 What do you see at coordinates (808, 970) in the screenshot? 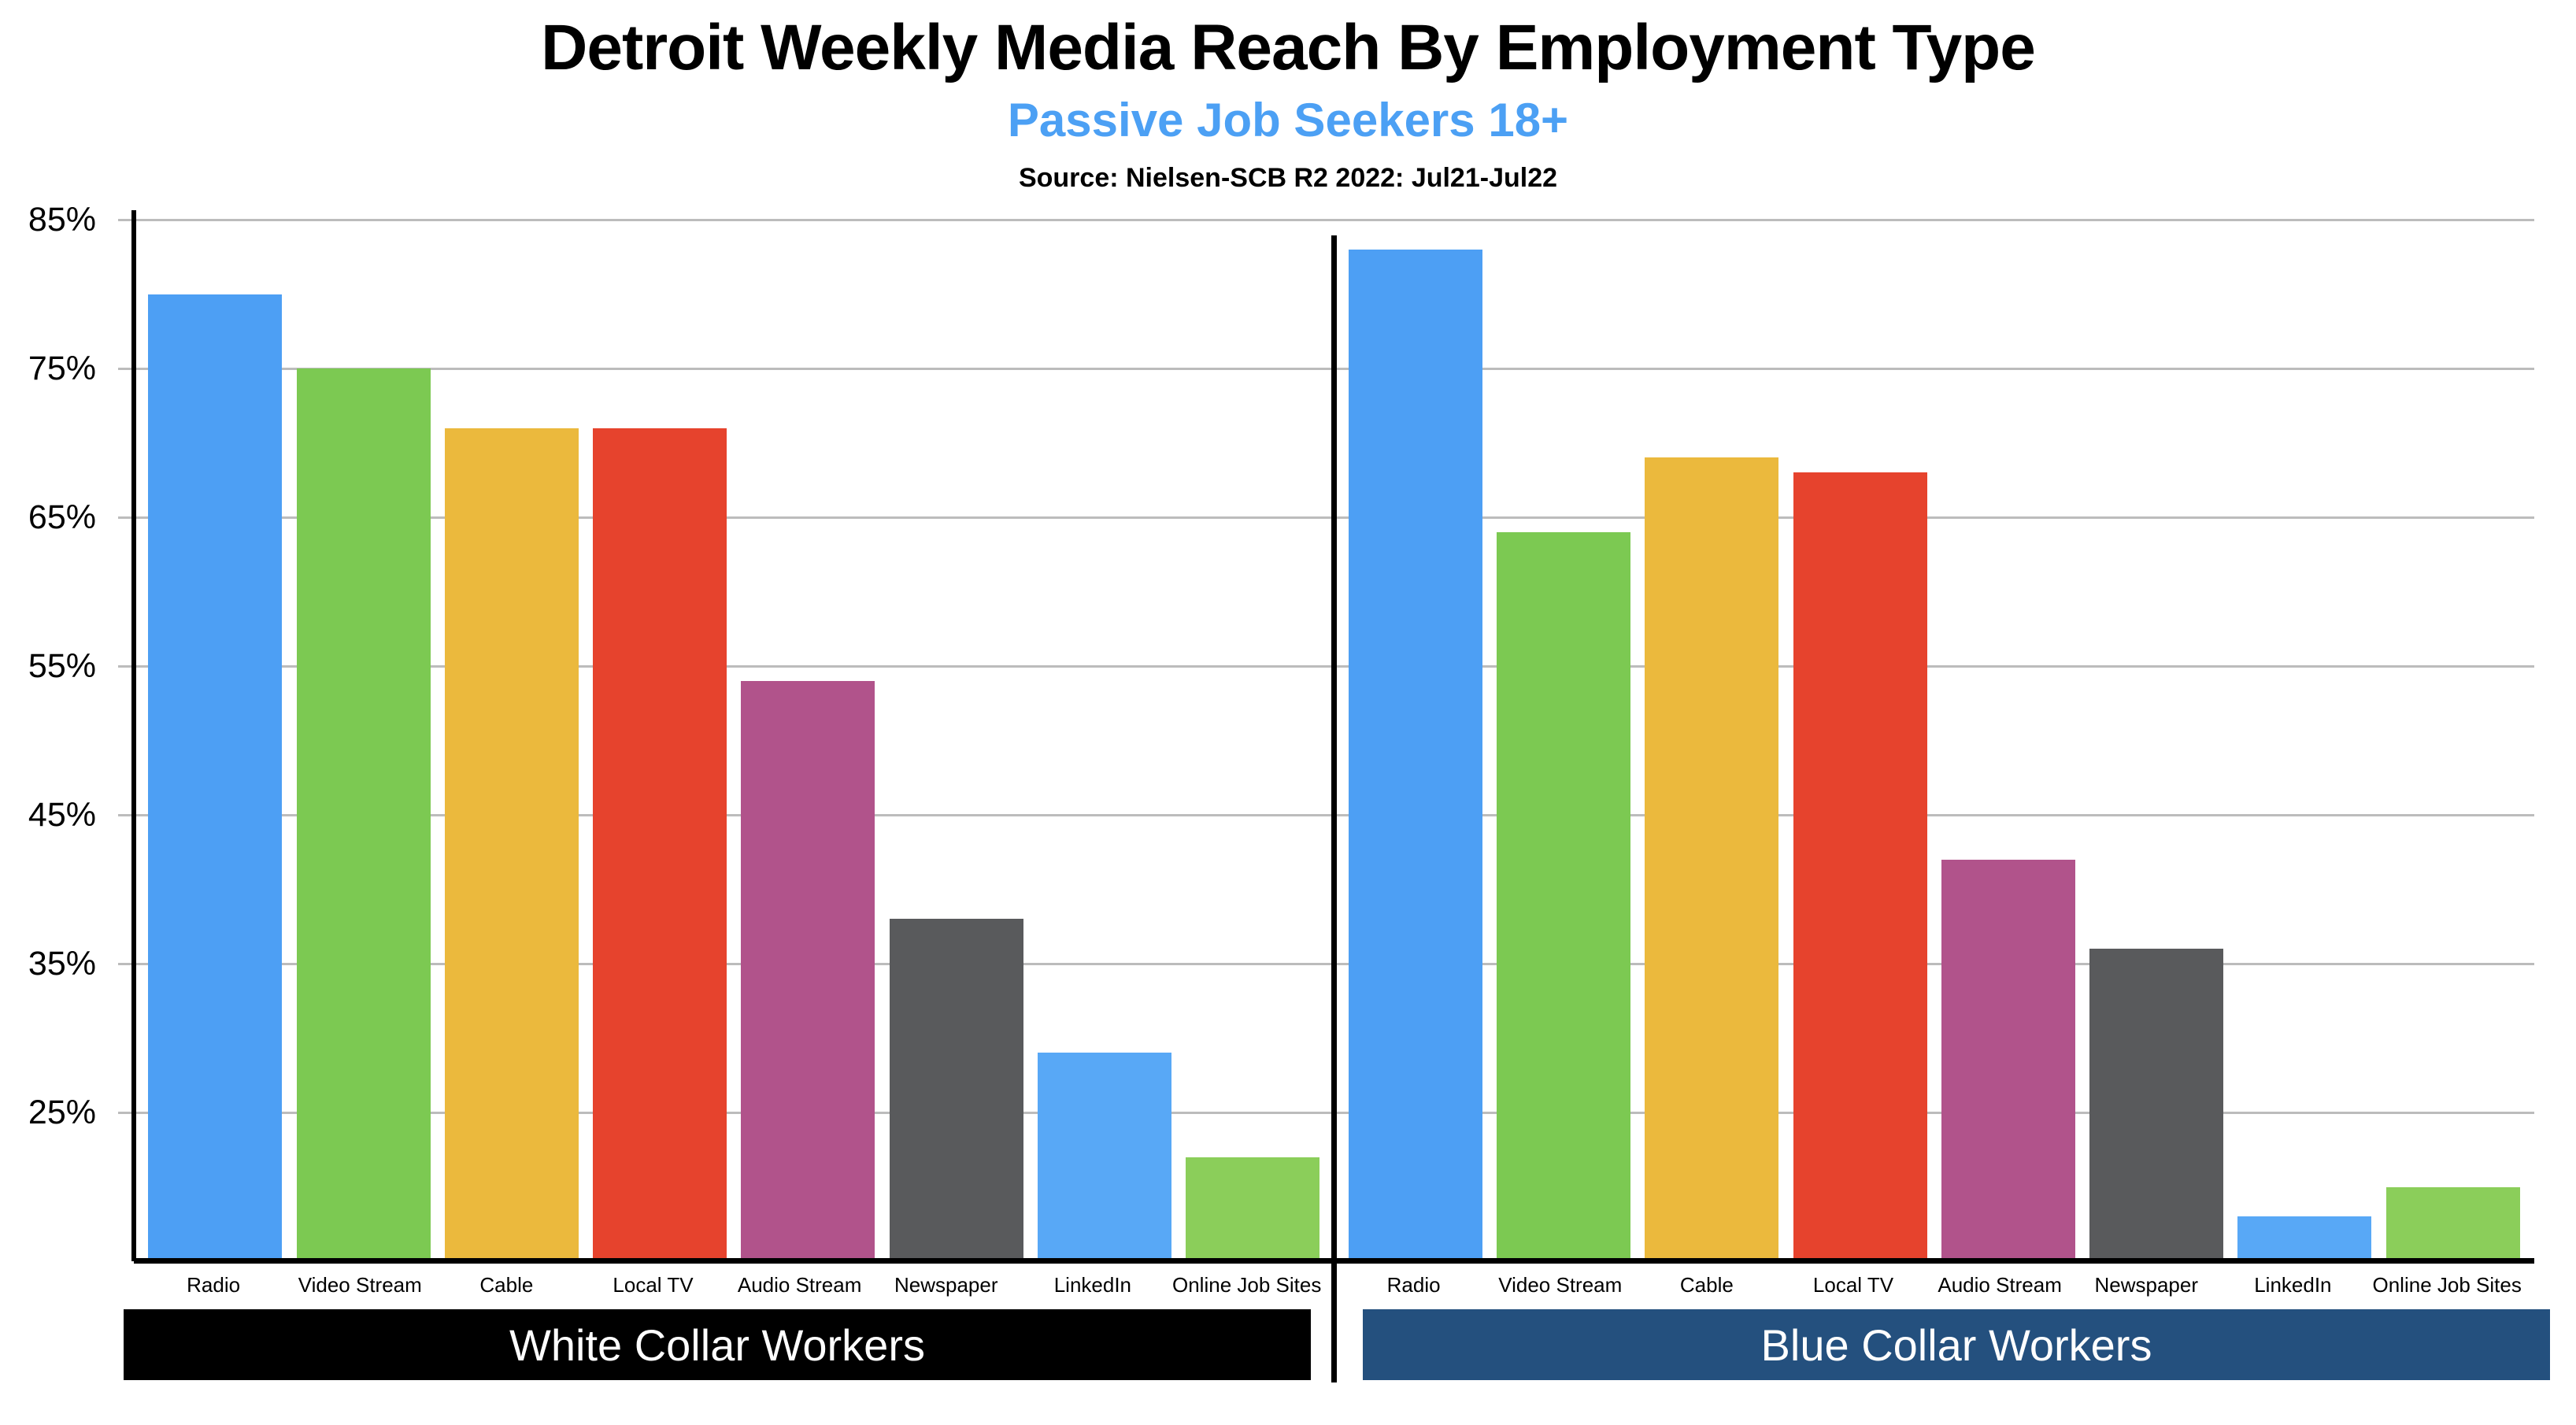
I see `bar-white-collar-workers-audio-stream` at bounding box center [808, 970].